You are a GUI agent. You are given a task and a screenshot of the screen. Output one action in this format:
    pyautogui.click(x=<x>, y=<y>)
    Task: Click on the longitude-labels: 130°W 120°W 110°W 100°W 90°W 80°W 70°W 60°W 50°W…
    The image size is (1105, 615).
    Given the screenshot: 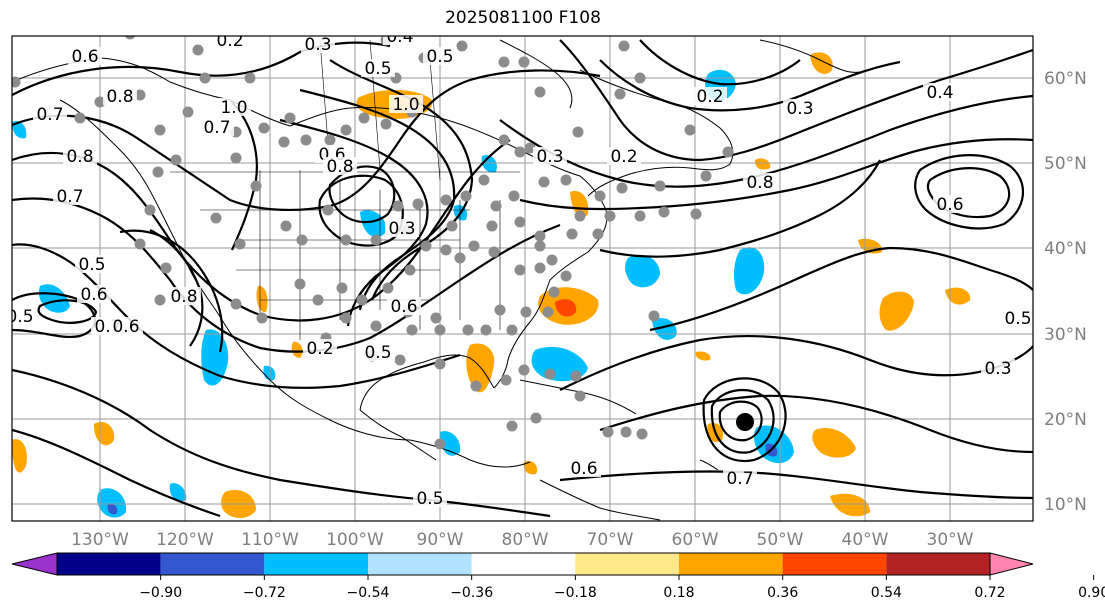 What is the action you would take?
    pyautogui.click(x=522, y=540)
    